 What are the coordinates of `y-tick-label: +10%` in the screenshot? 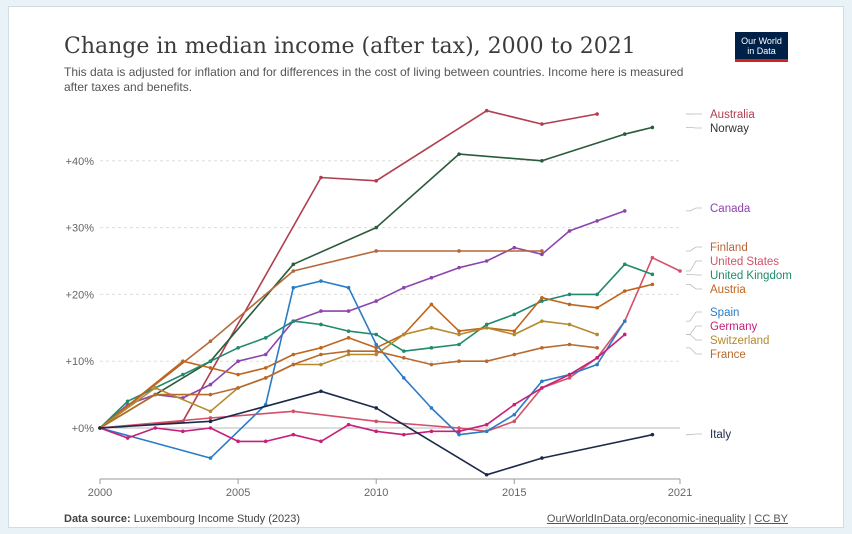 It's located at (80, 362).